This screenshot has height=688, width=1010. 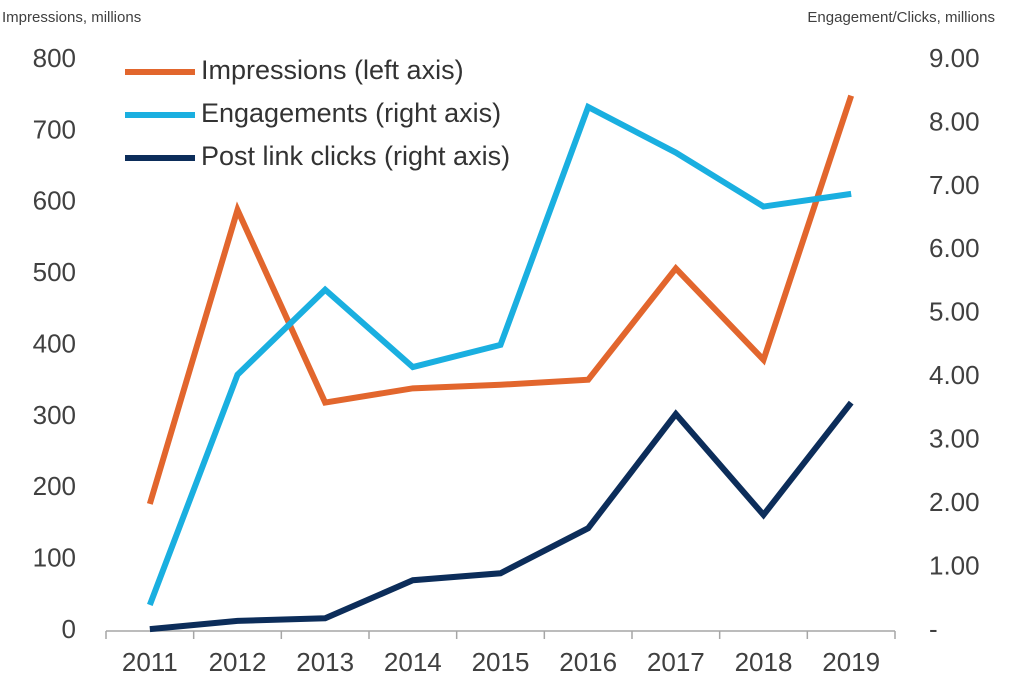 I want to click on x-tick-label: 2019, so click(x=851, y=662).